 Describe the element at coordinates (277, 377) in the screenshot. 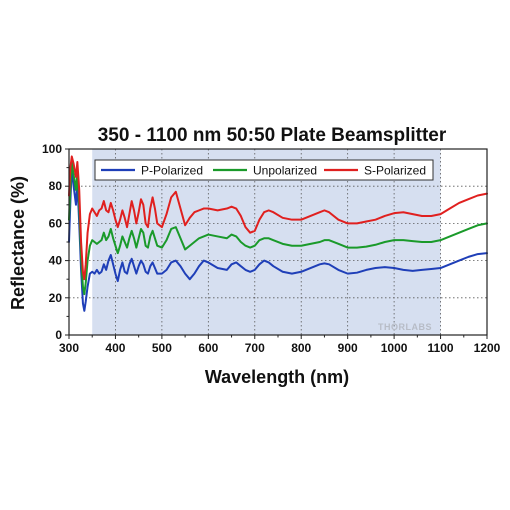

I see `x-axis-title: Wavelength (nm)` at that location.